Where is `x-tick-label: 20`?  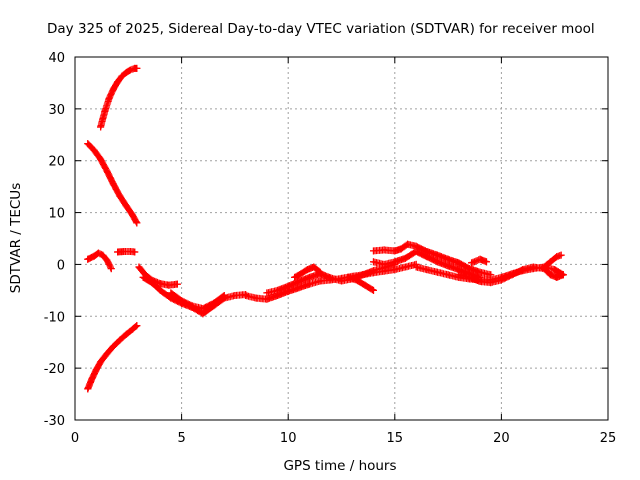
x-tick-label: 20 is located at coordinates (501, 438).